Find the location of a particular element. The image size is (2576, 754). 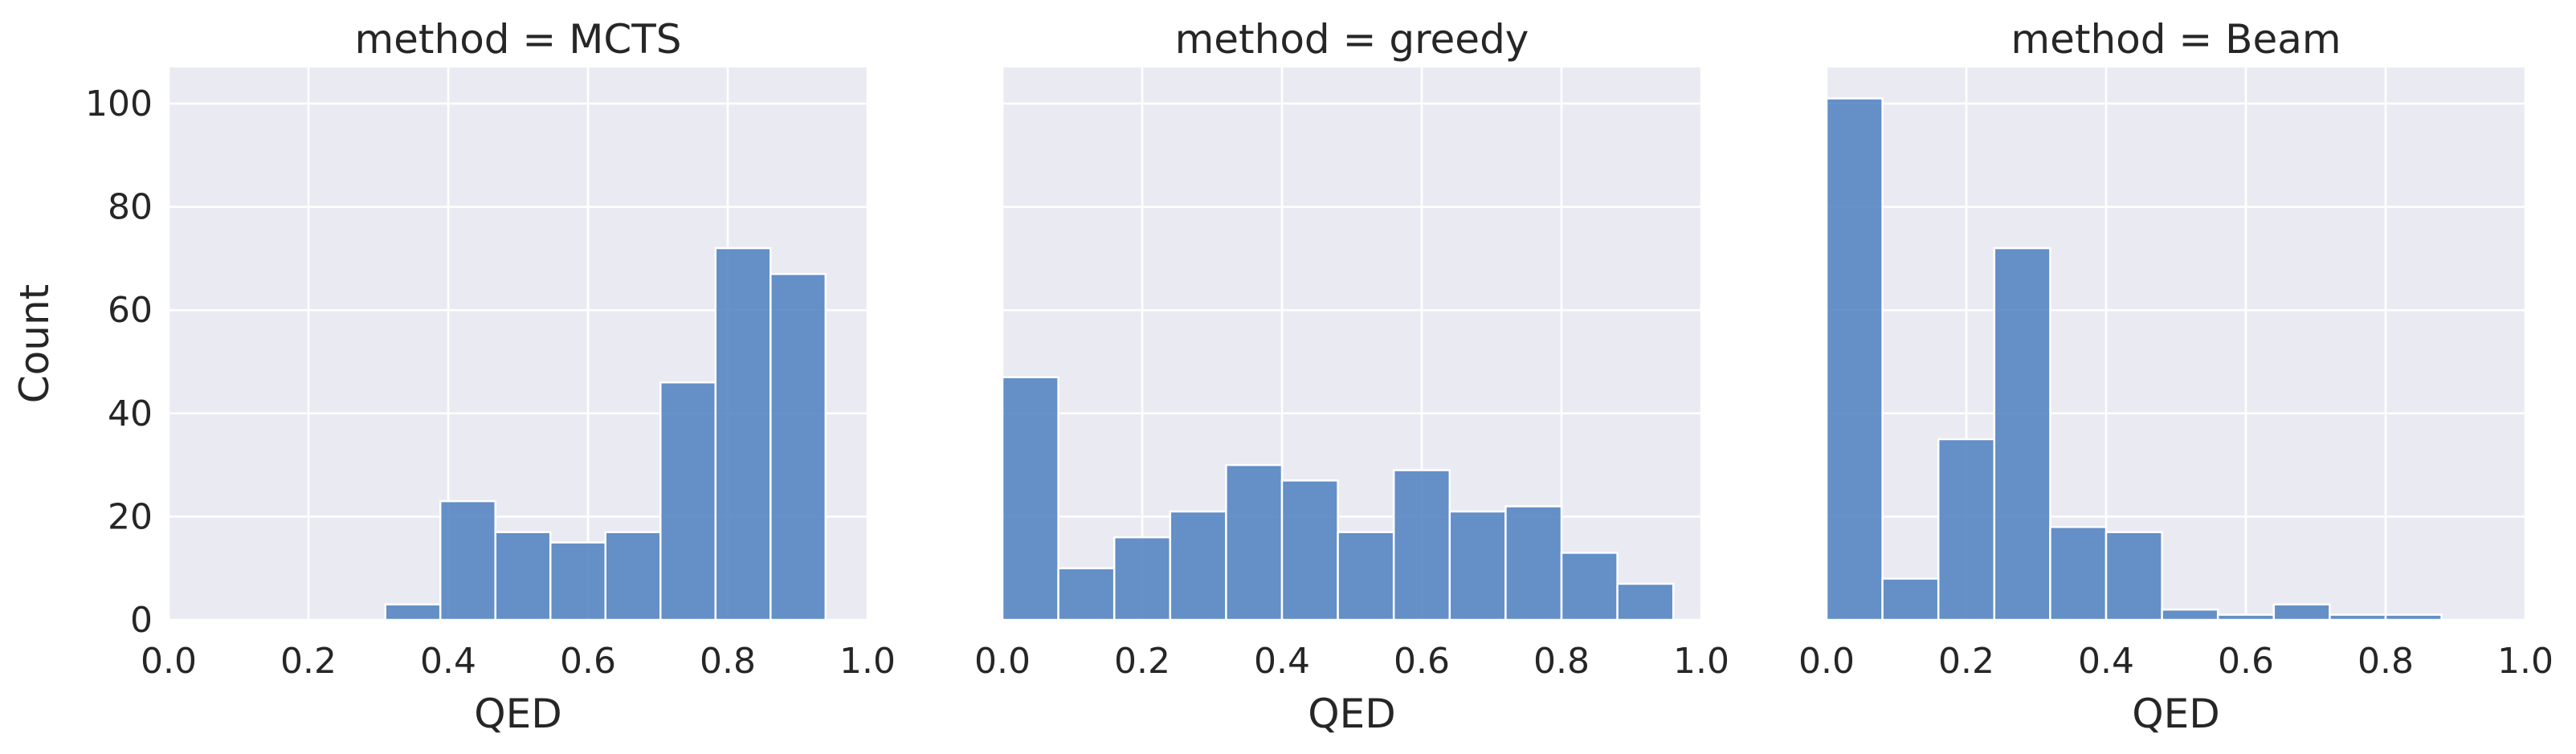

y-tick-label: 0 is located at coordinates (141, 620).